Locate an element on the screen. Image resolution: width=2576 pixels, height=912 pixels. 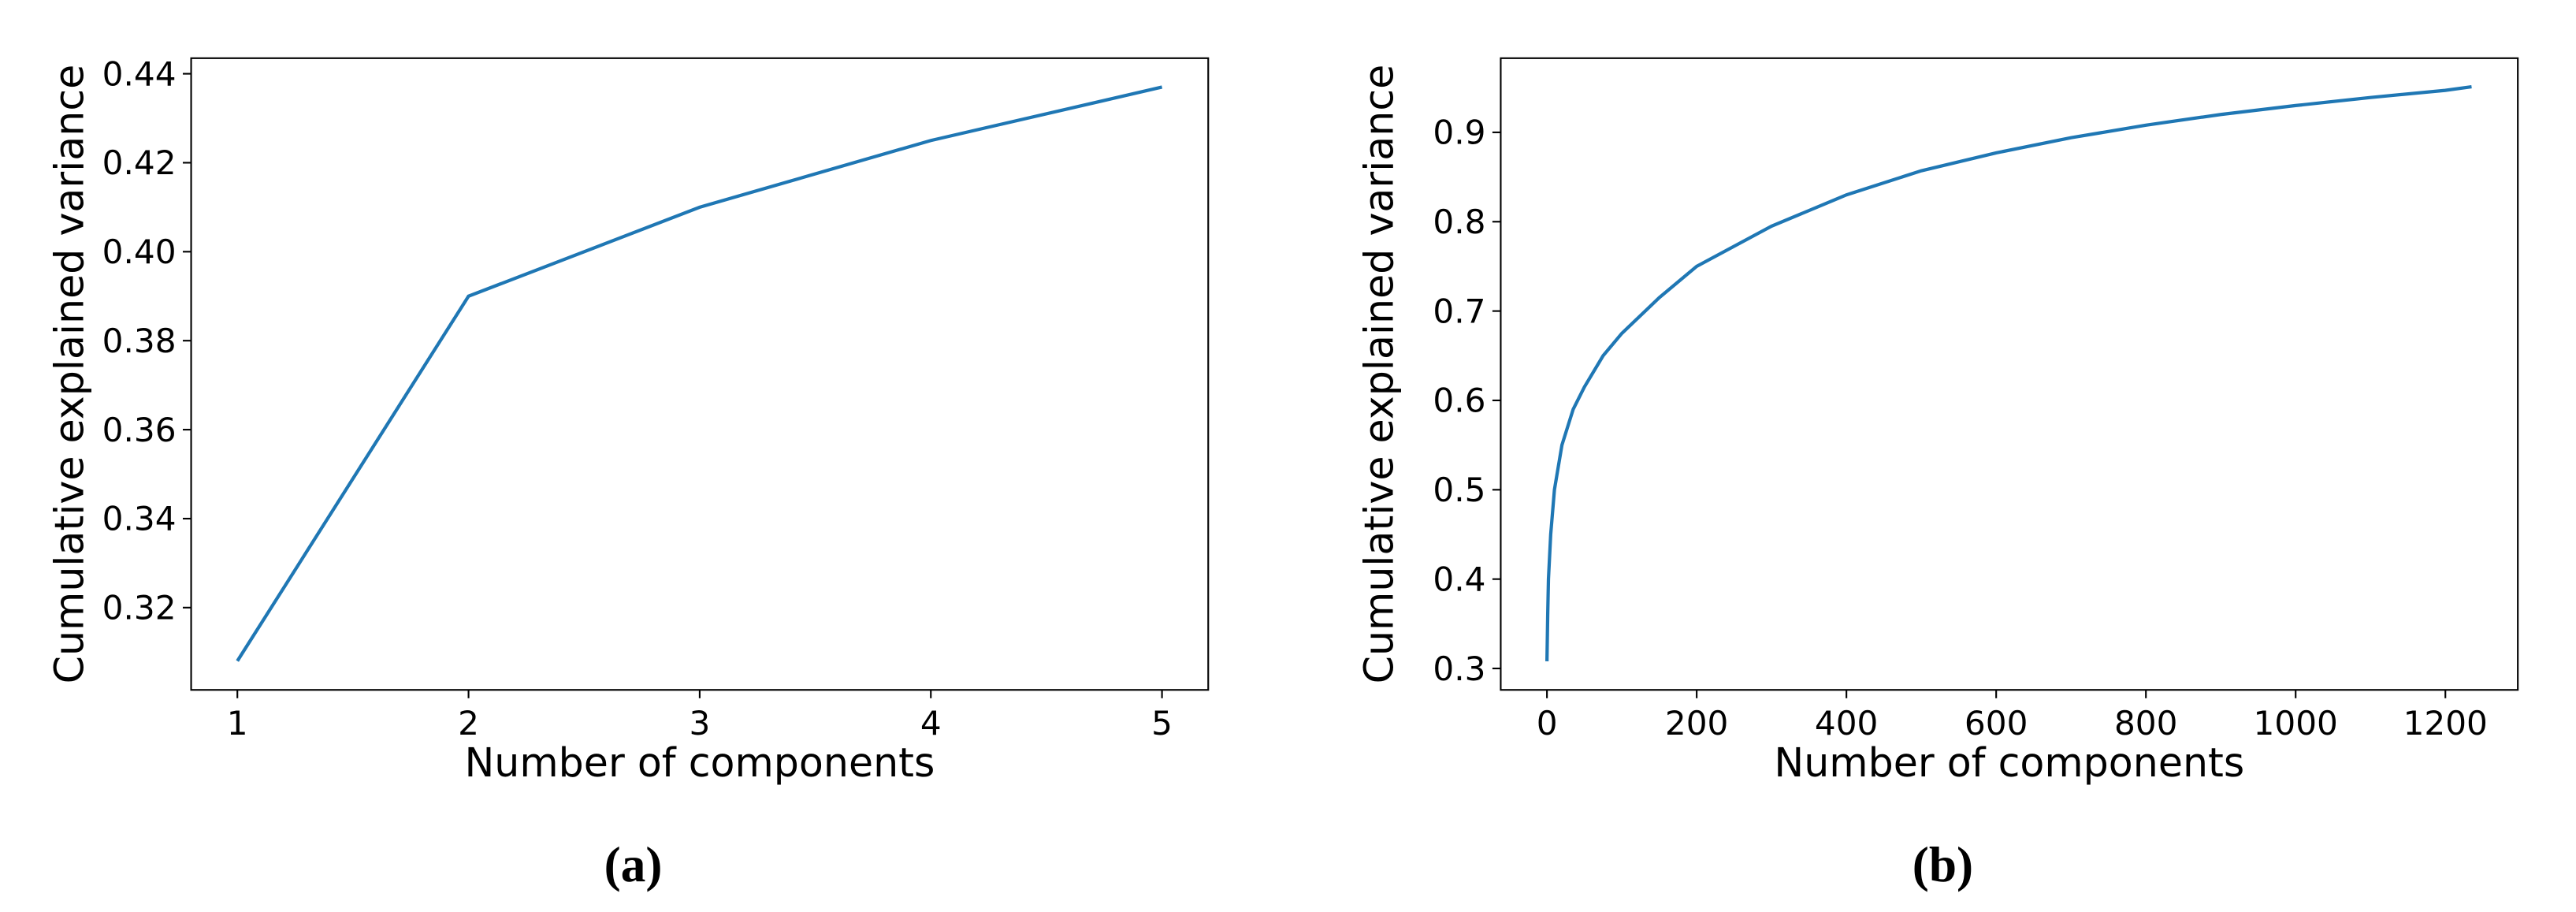
y-tick-label: 0.3 is located at coordinates (1459, 669).